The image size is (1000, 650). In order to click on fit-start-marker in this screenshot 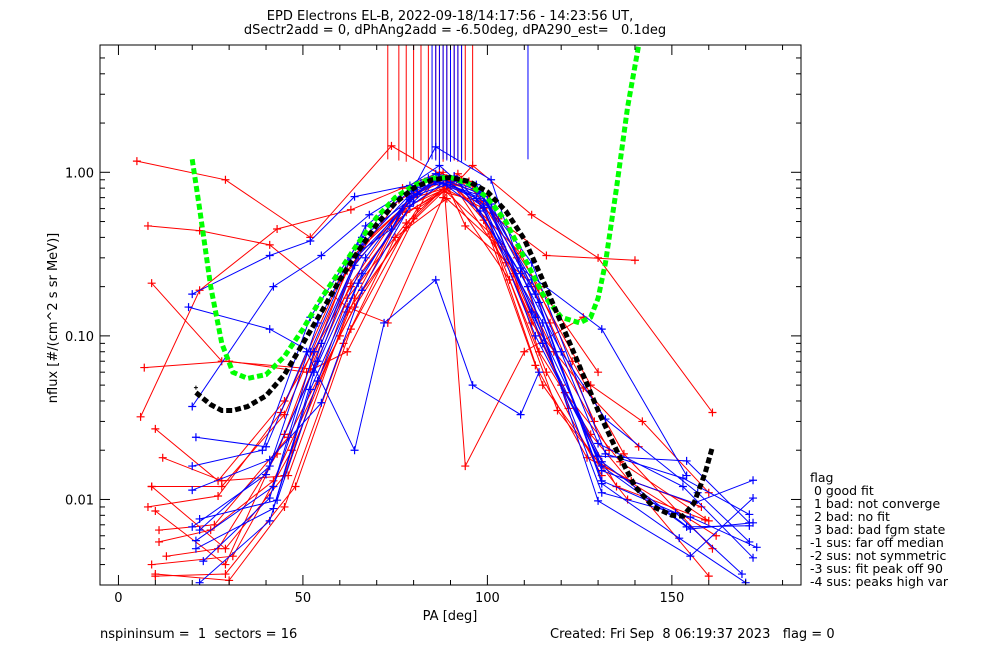, I will do `click(195, 387)`.